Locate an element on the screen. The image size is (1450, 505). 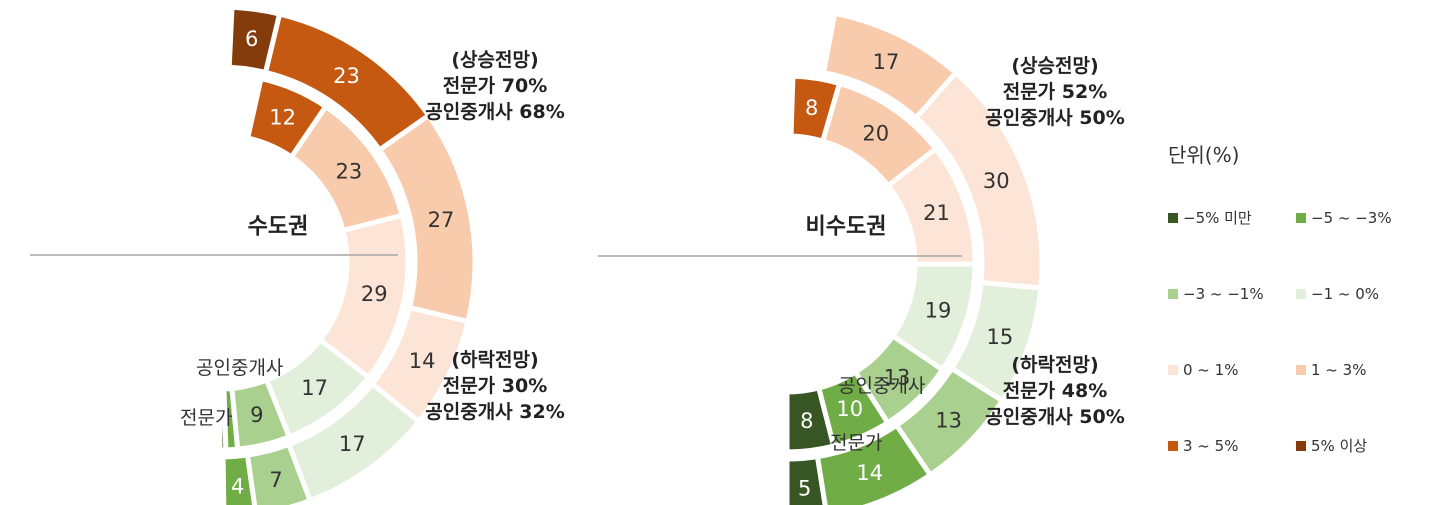
segment-value-label: 29 is located at coordinates (374, 294).